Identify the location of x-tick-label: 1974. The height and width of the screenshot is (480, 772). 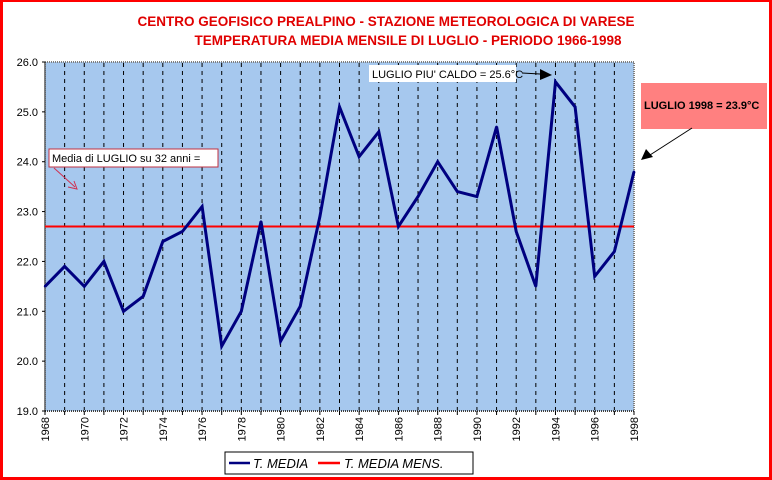
(164, 429).